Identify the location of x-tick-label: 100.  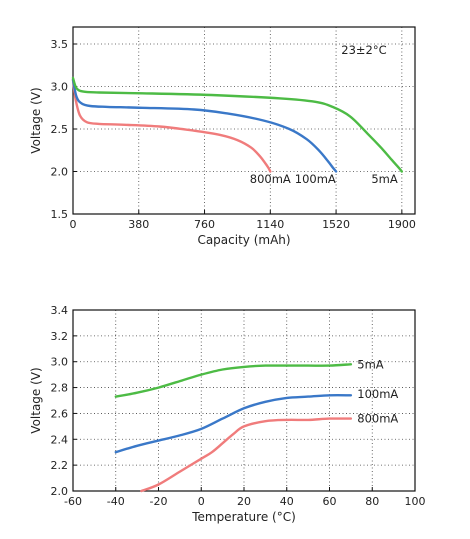
(415, 501).